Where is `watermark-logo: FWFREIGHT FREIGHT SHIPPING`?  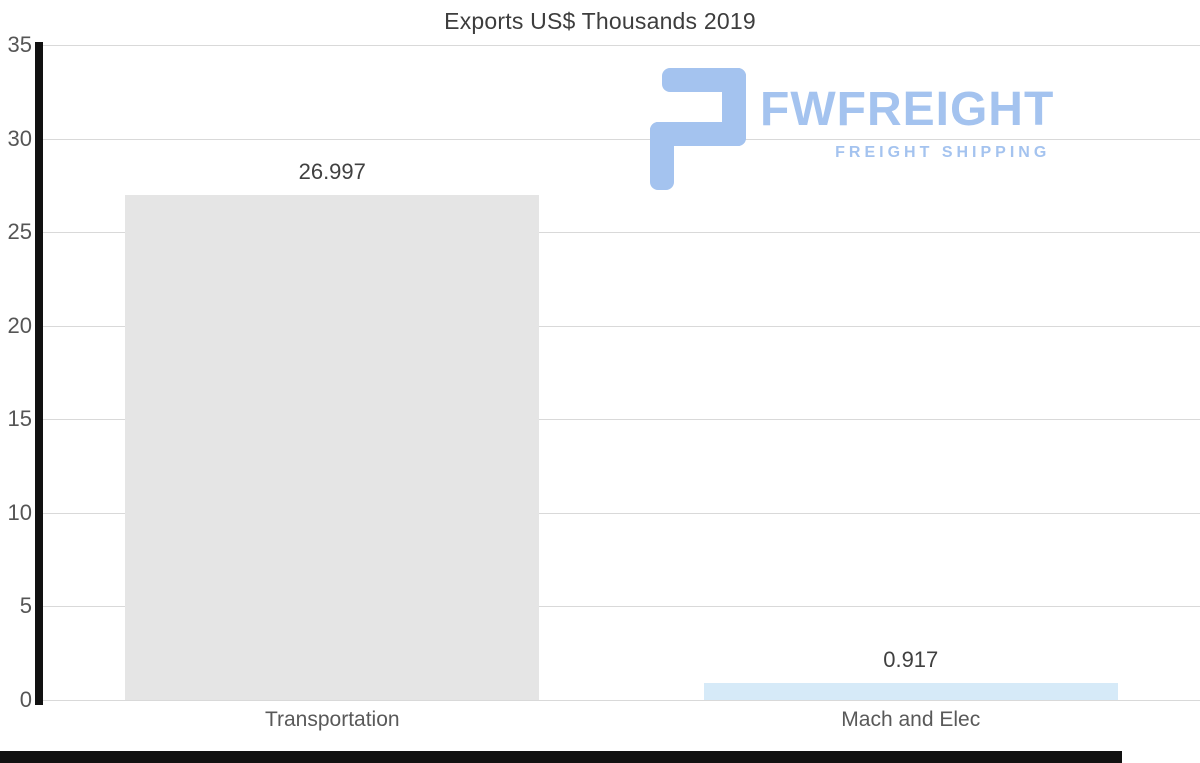 watermark-logo: FWFREIGHT FREIGHT SHIPPING is located at coordinates (900, 130).